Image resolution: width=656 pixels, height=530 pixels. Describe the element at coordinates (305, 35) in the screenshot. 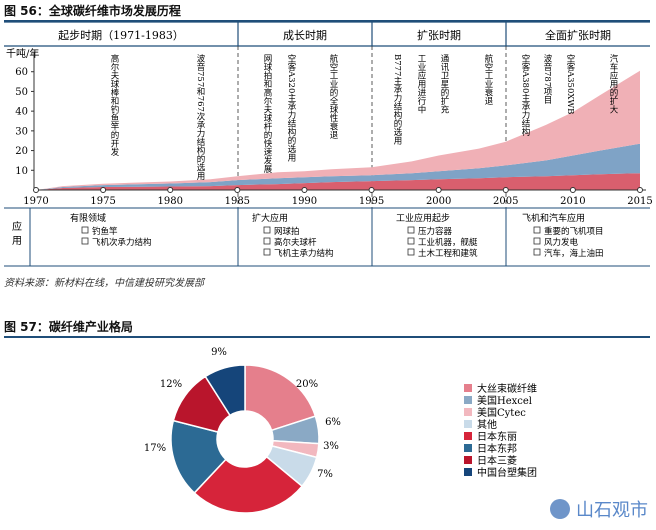

I see `phase-label-growth: 成长时期` at that location.